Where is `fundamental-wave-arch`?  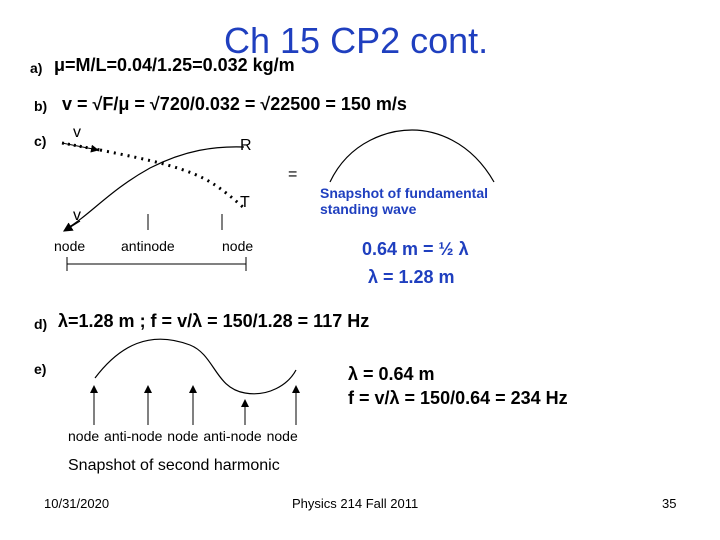 fundamental-wave-arch is located at coordinates (412, 156).